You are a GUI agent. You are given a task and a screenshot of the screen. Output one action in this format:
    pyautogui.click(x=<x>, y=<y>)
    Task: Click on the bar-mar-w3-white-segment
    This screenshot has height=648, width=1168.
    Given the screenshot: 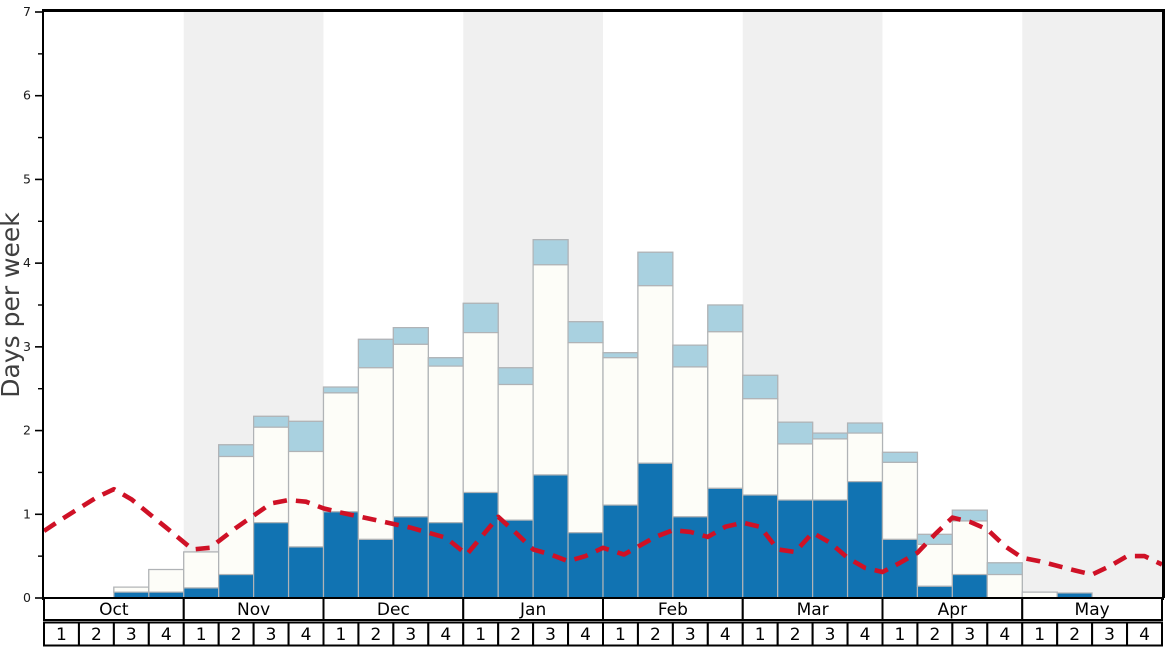 What is the action you would take?
    pyautogui.click(x=830, y=469)
    